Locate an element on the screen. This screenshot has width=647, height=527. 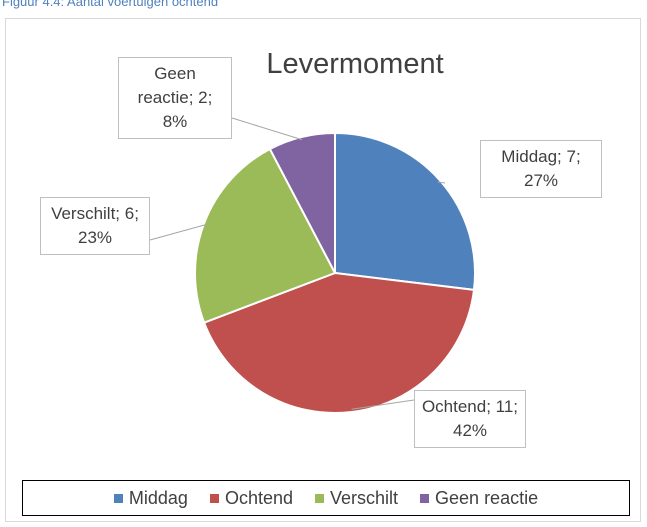
legend-item: Geen reactie is located at coordinates (479, 498).